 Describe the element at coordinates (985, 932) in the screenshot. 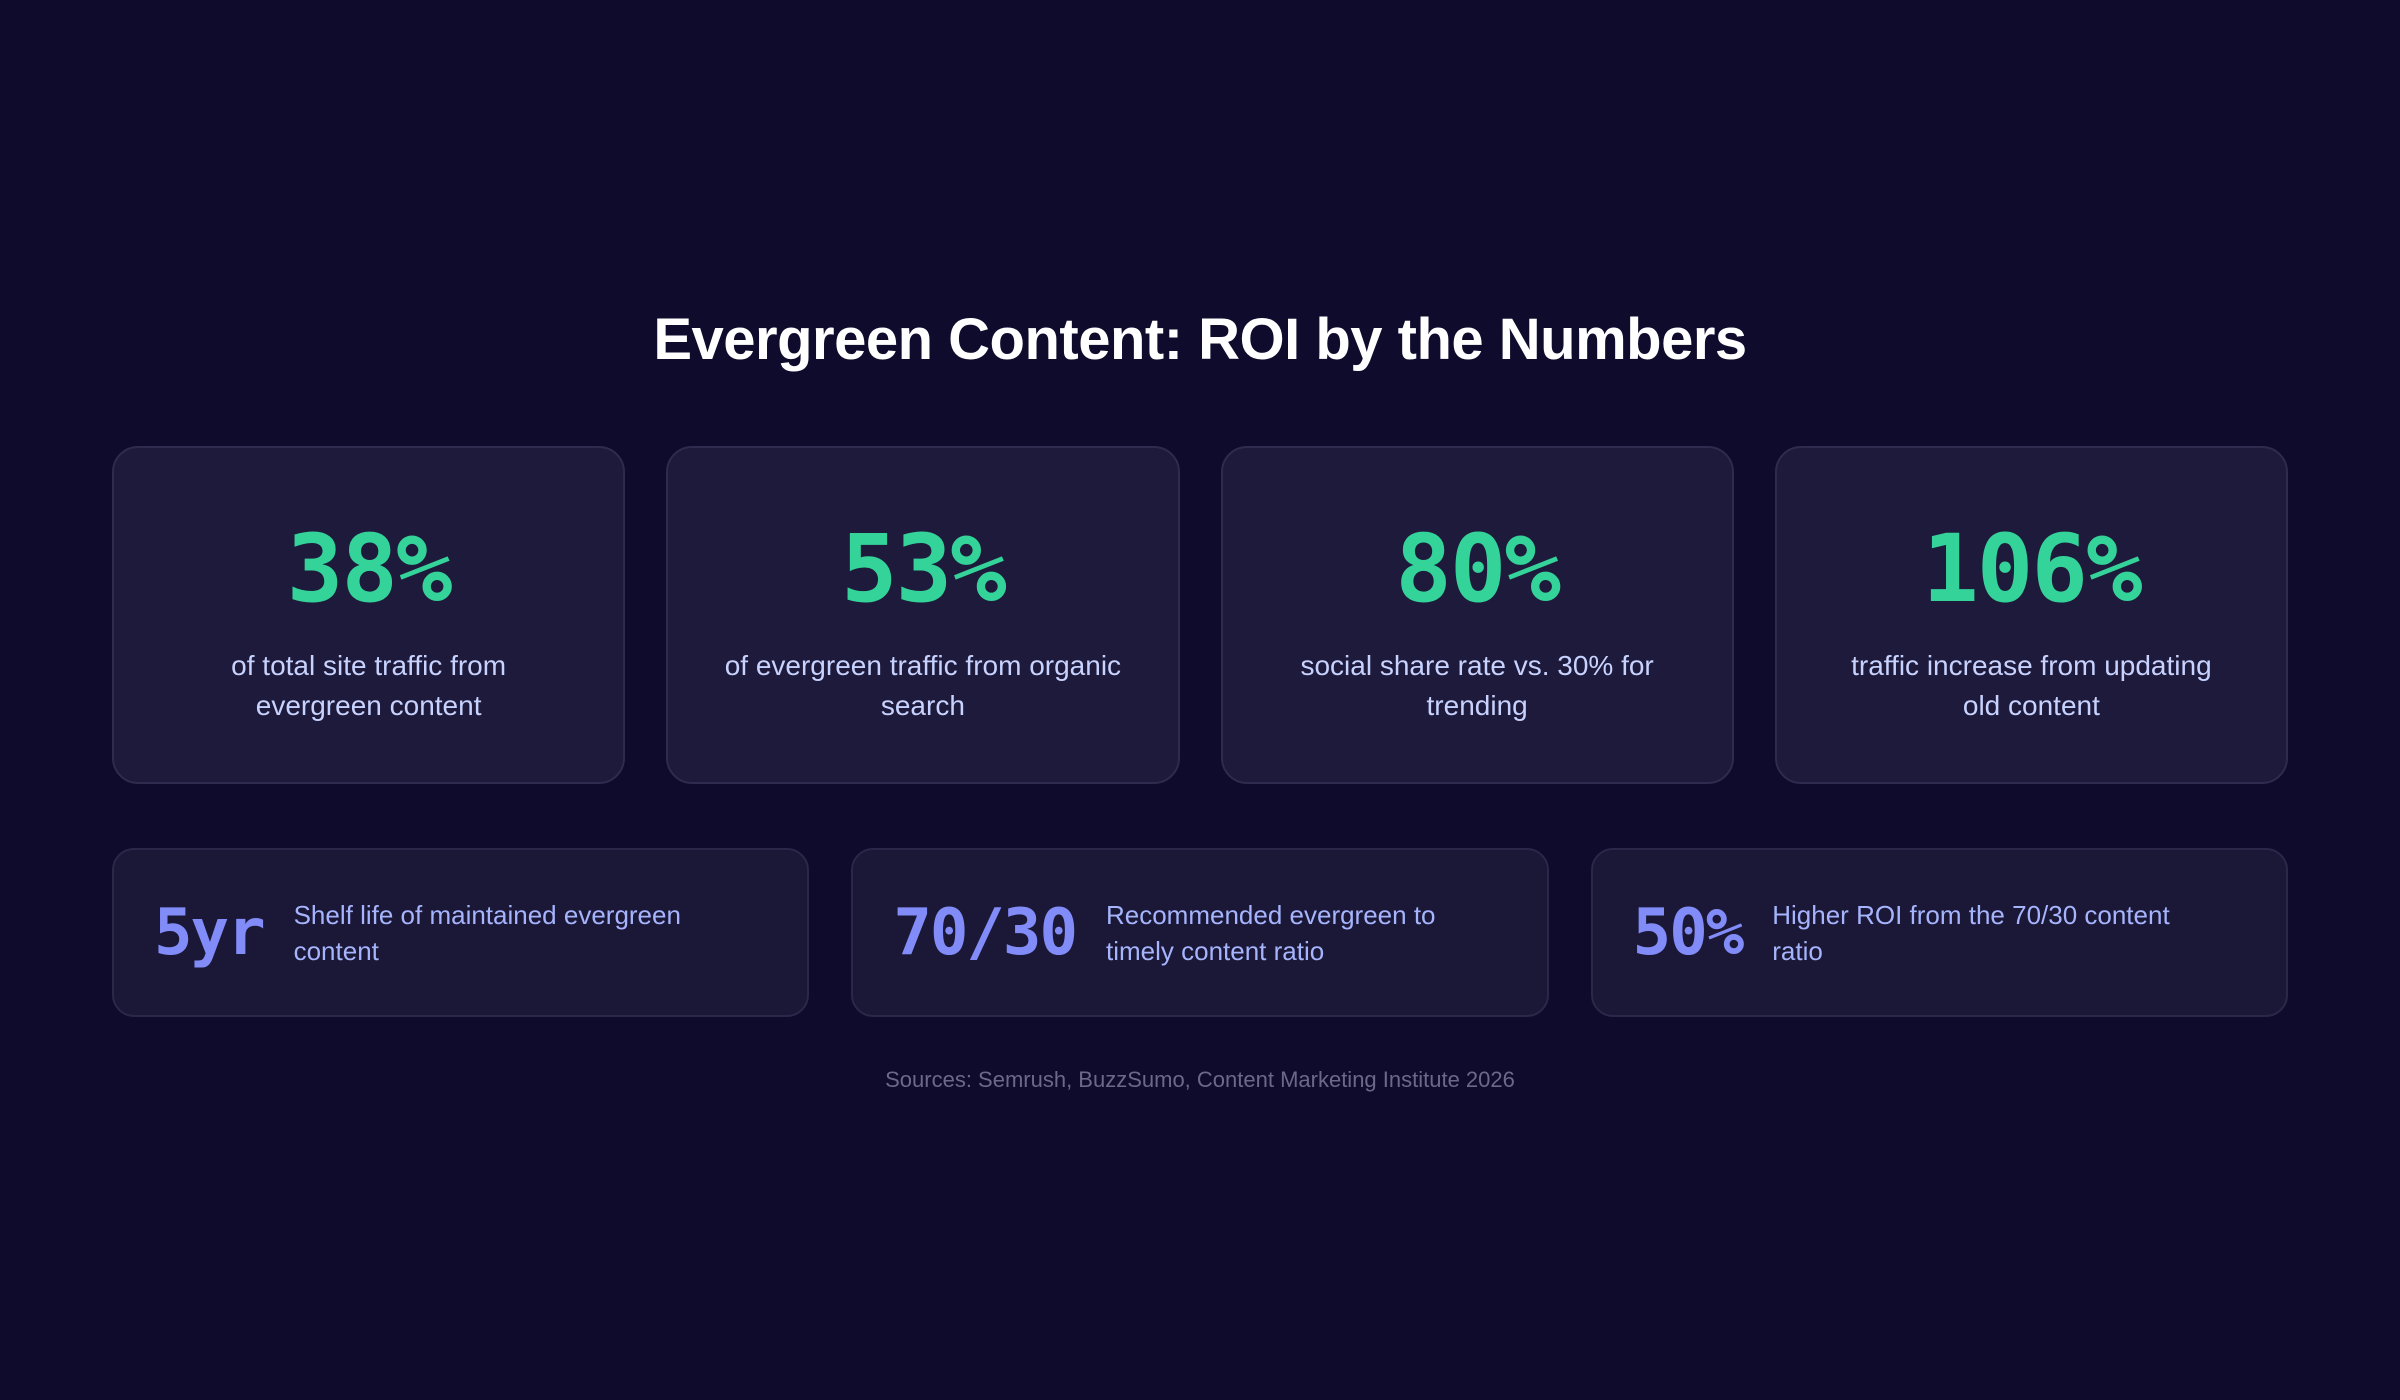

I see `stat-value: 70/30` at that location.